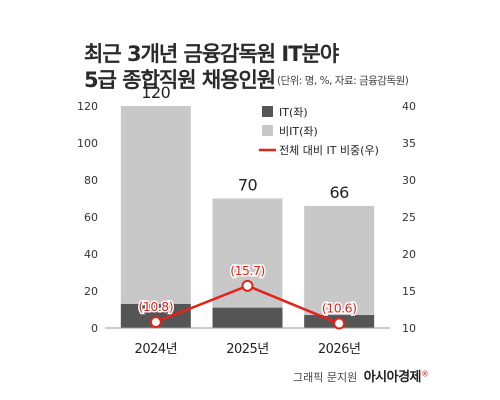 The image size is (500, 400). I want to click on y-right-tick-label: 10, so click(409, 328).